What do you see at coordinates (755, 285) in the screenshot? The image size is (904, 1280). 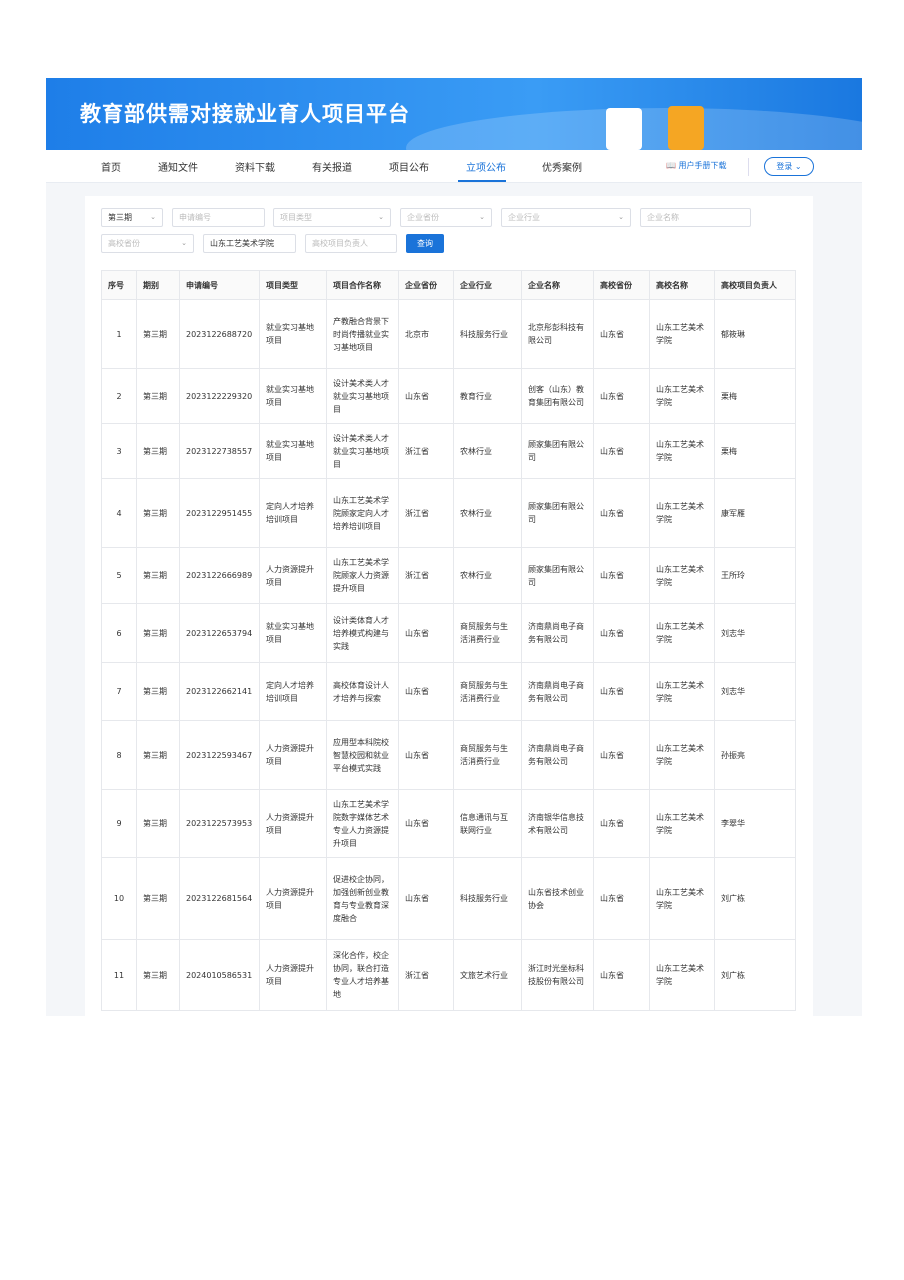 I see `column-header: 高校项目负责人` at bounding box center [755, 285].